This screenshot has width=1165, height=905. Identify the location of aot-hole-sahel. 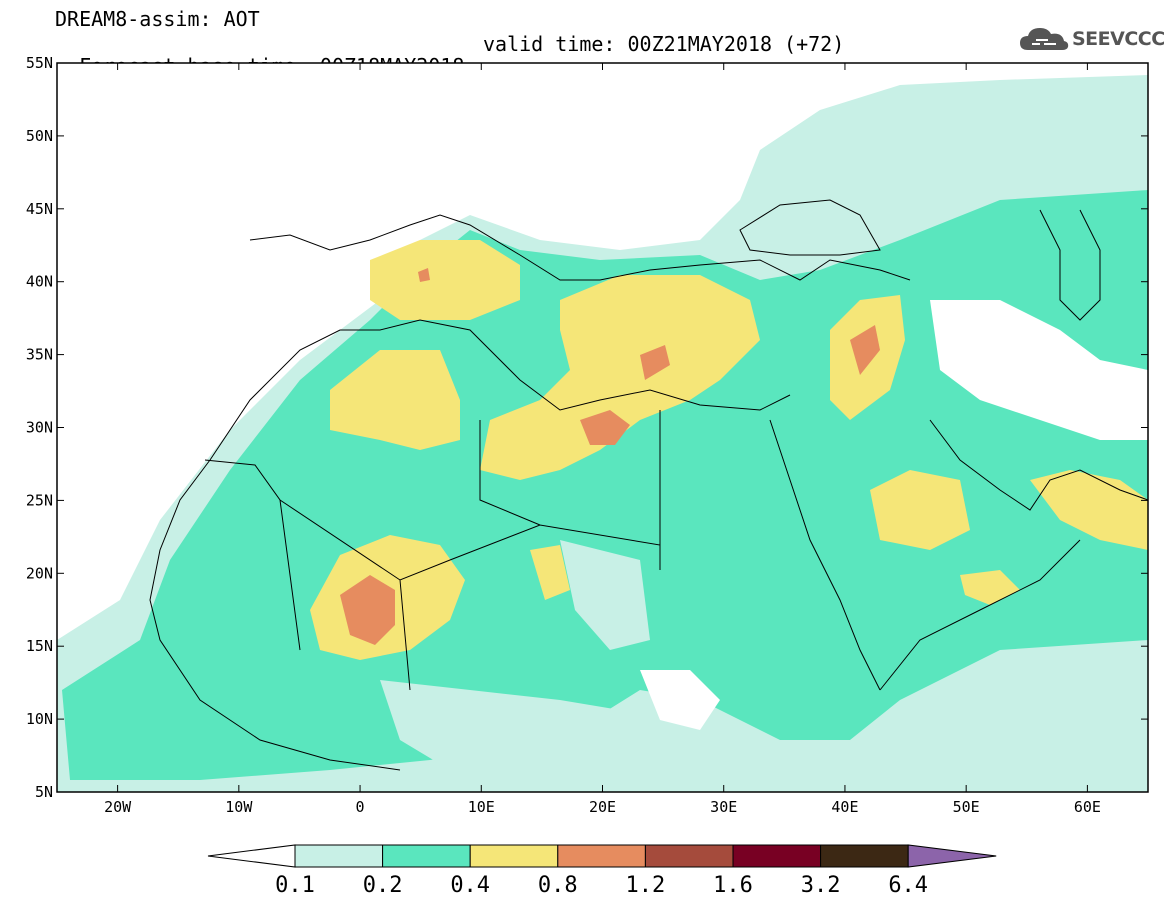
(510, 725).